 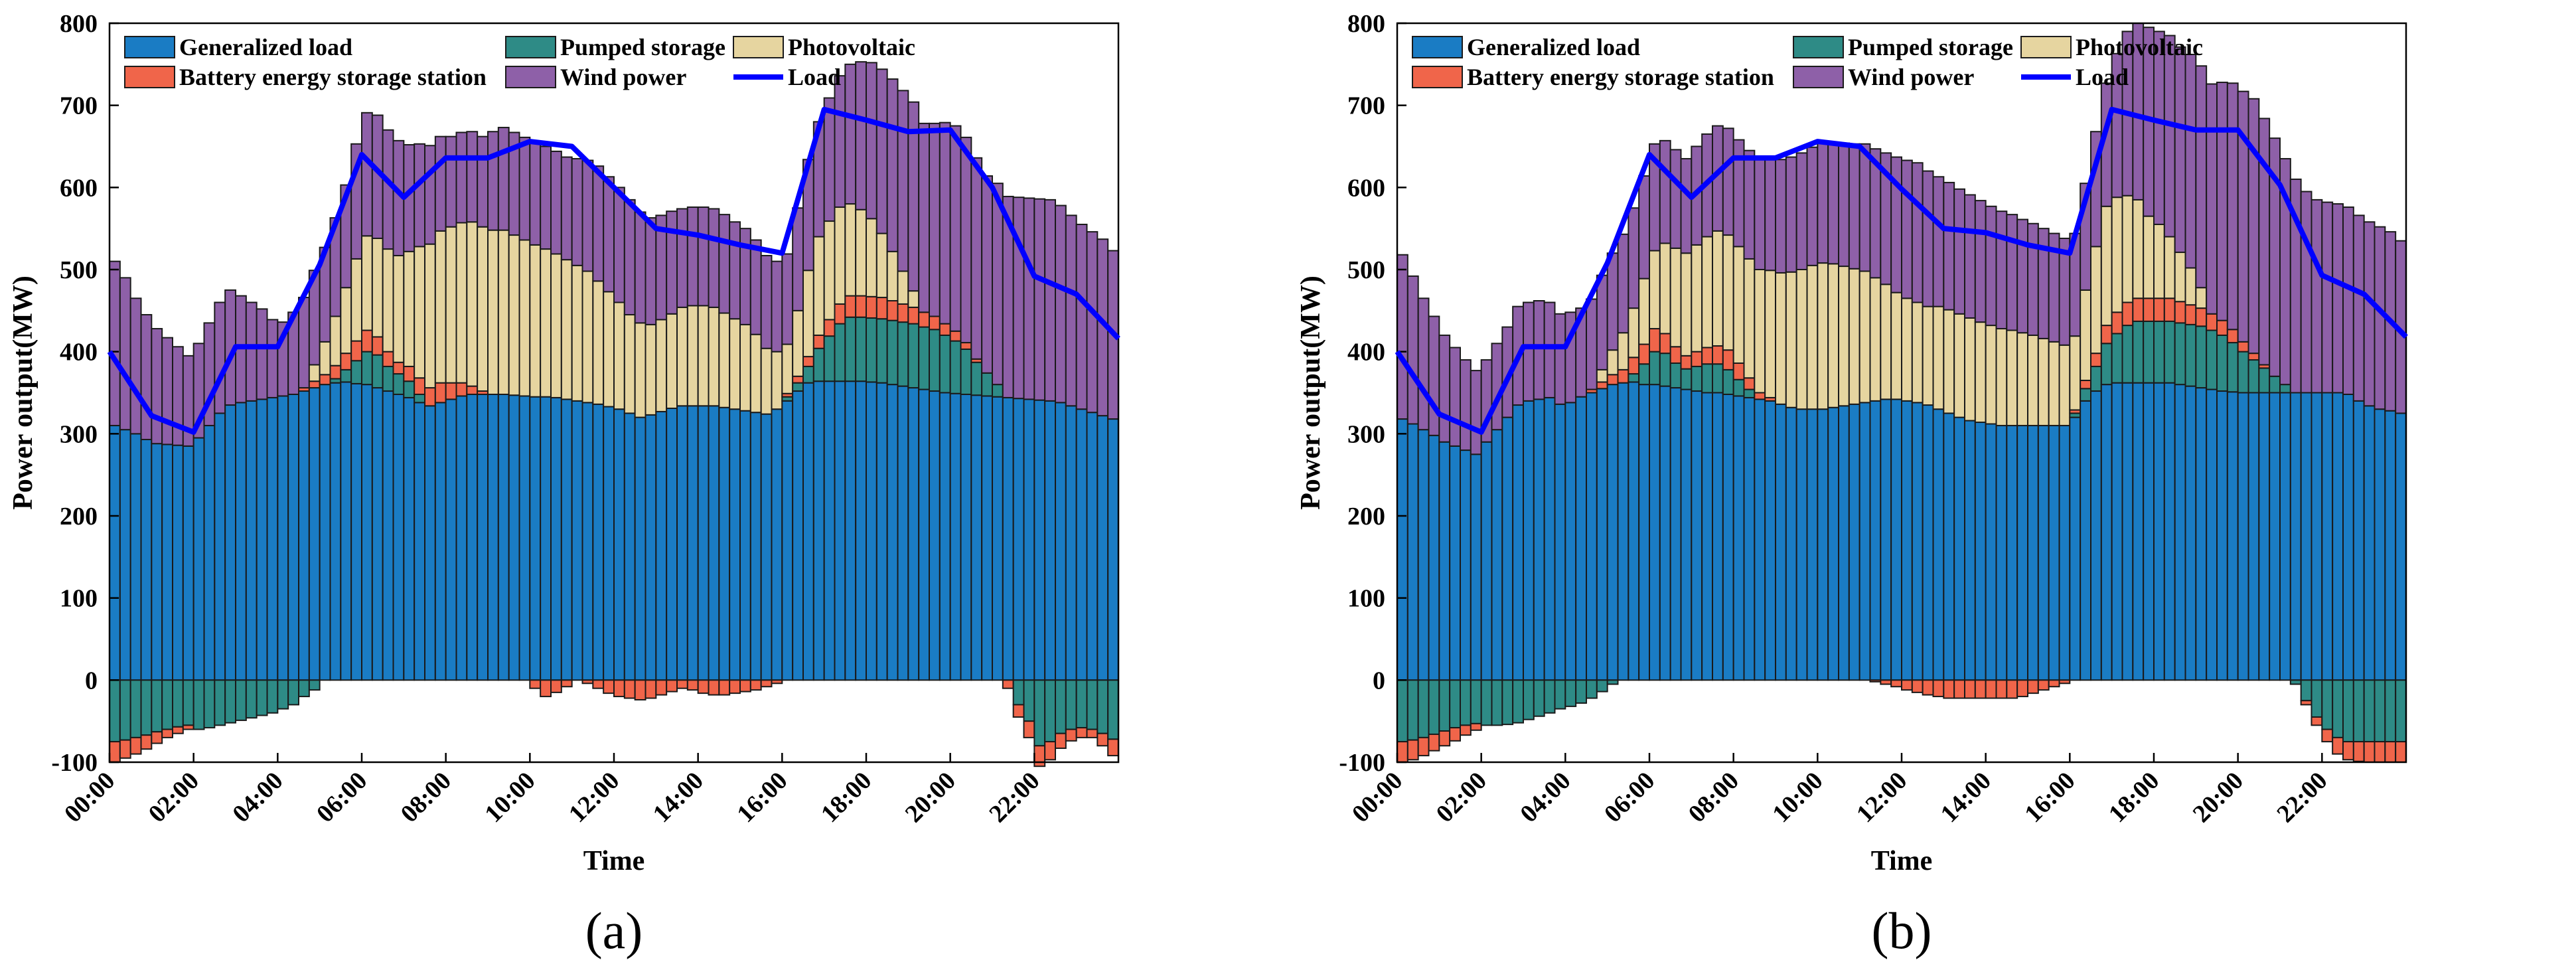 I want to click on y-tick-label: 300, so click(x=79, y=434).